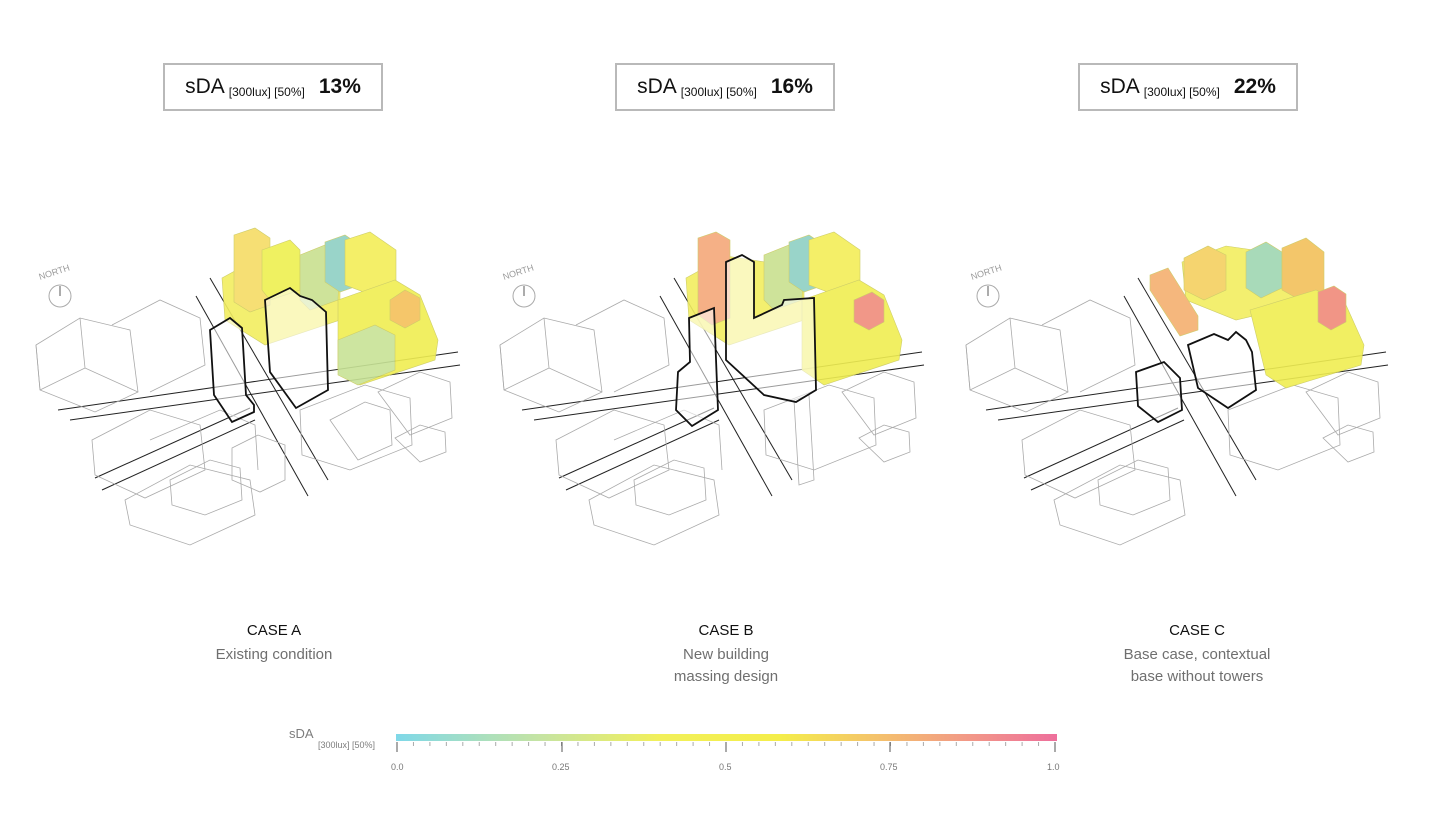  I want to click on case-desc-a: Existing condition, so click(274, 655).